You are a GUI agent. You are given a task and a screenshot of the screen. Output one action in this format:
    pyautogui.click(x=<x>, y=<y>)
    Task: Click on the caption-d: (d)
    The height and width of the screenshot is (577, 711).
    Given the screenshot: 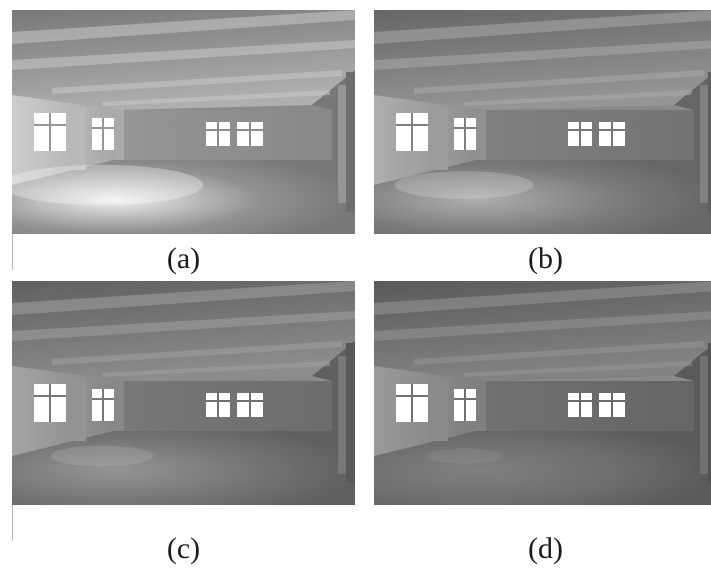 What is the action you would take?
    pyautogui.click(x=545, y=548)
    